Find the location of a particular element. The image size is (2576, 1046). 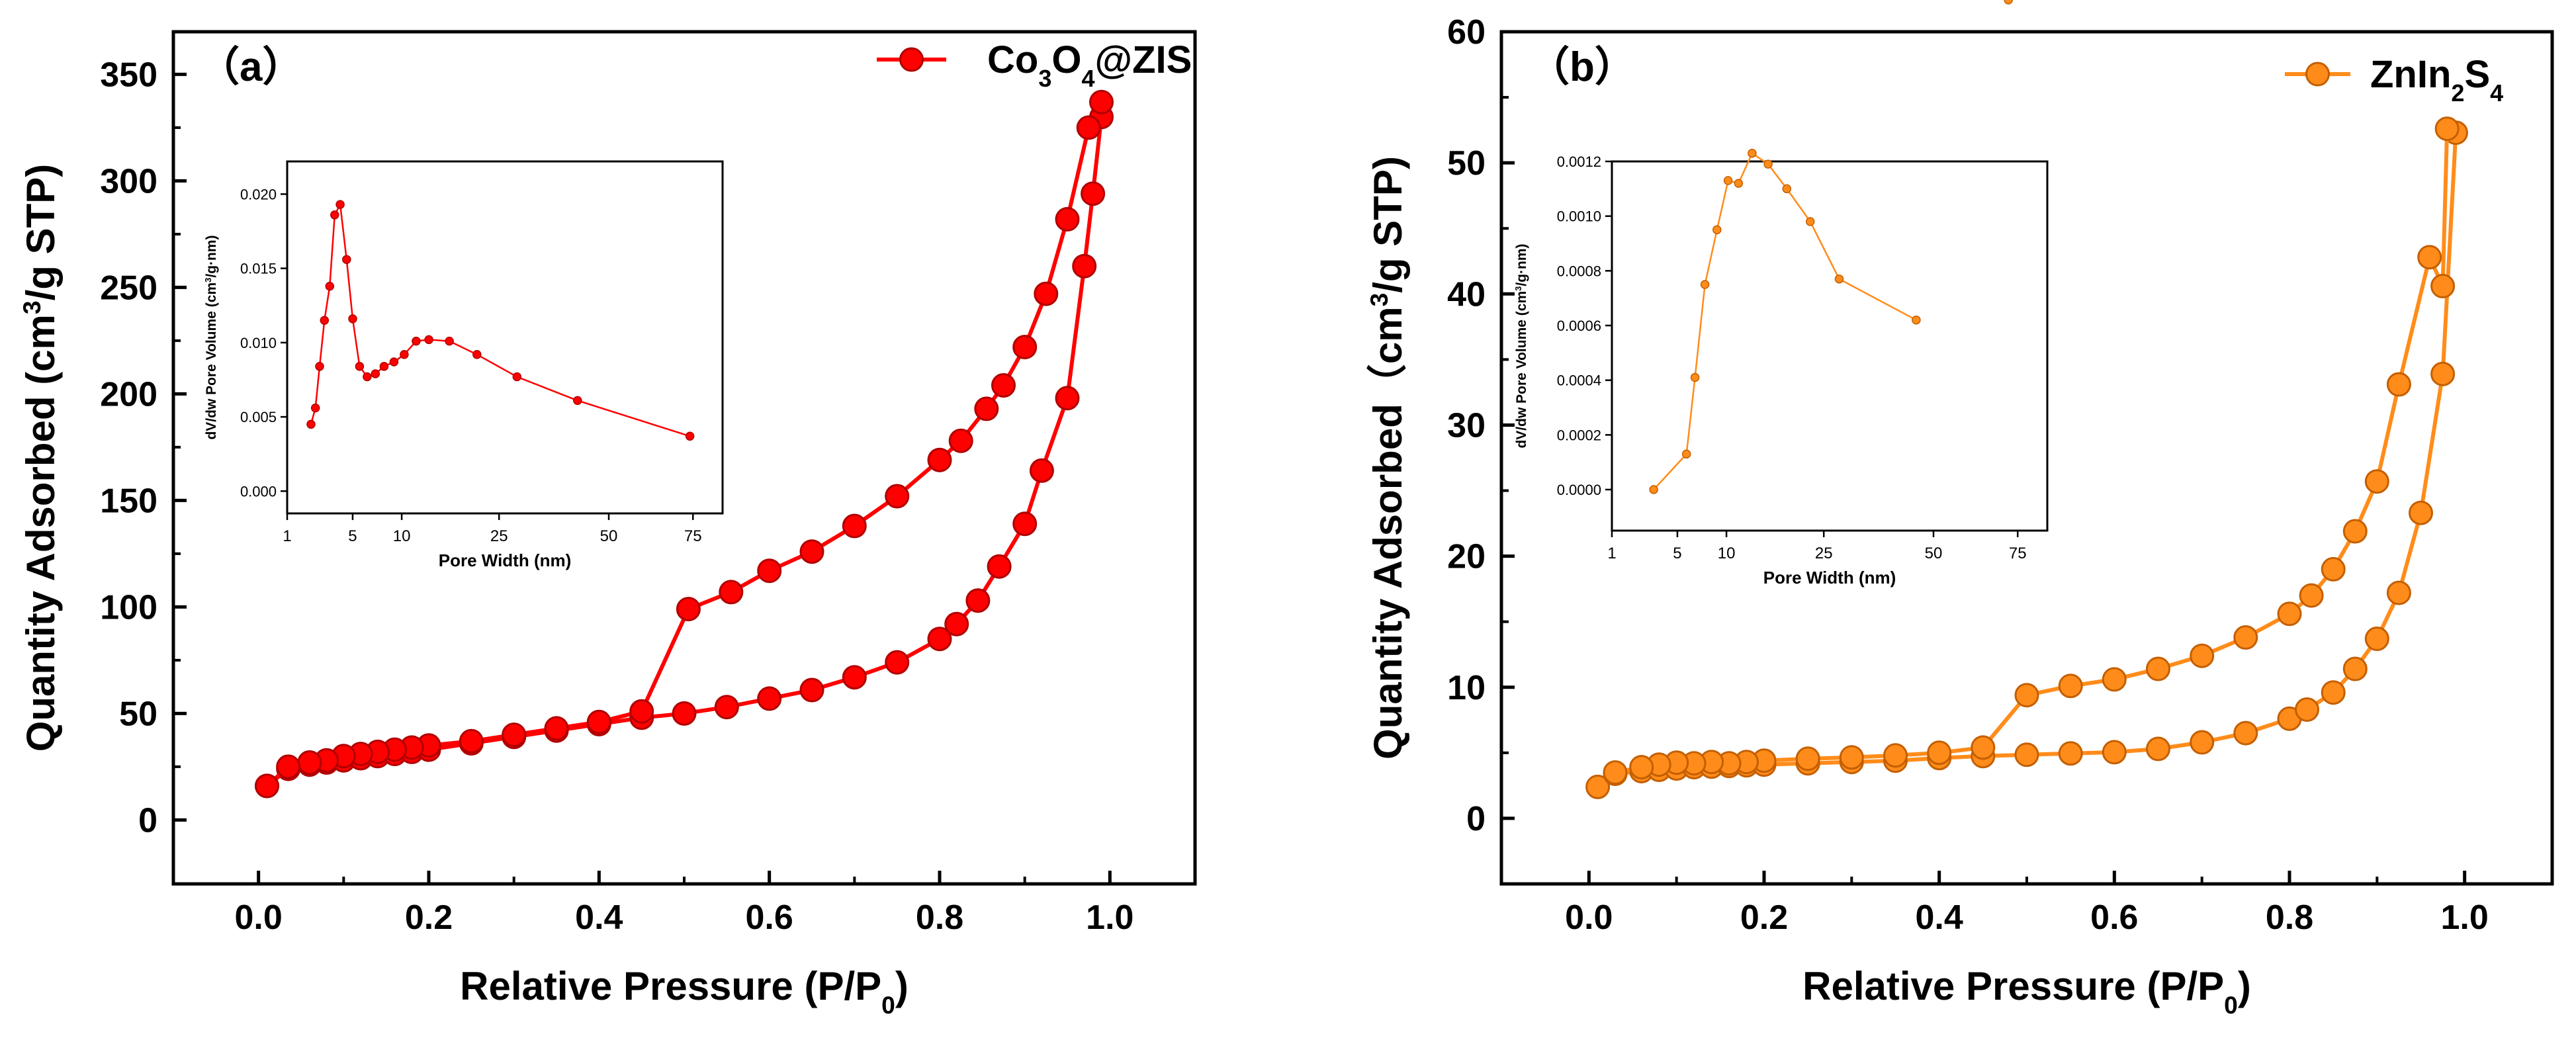

y-tick-label: 0 is located at coordinates (147, 820).